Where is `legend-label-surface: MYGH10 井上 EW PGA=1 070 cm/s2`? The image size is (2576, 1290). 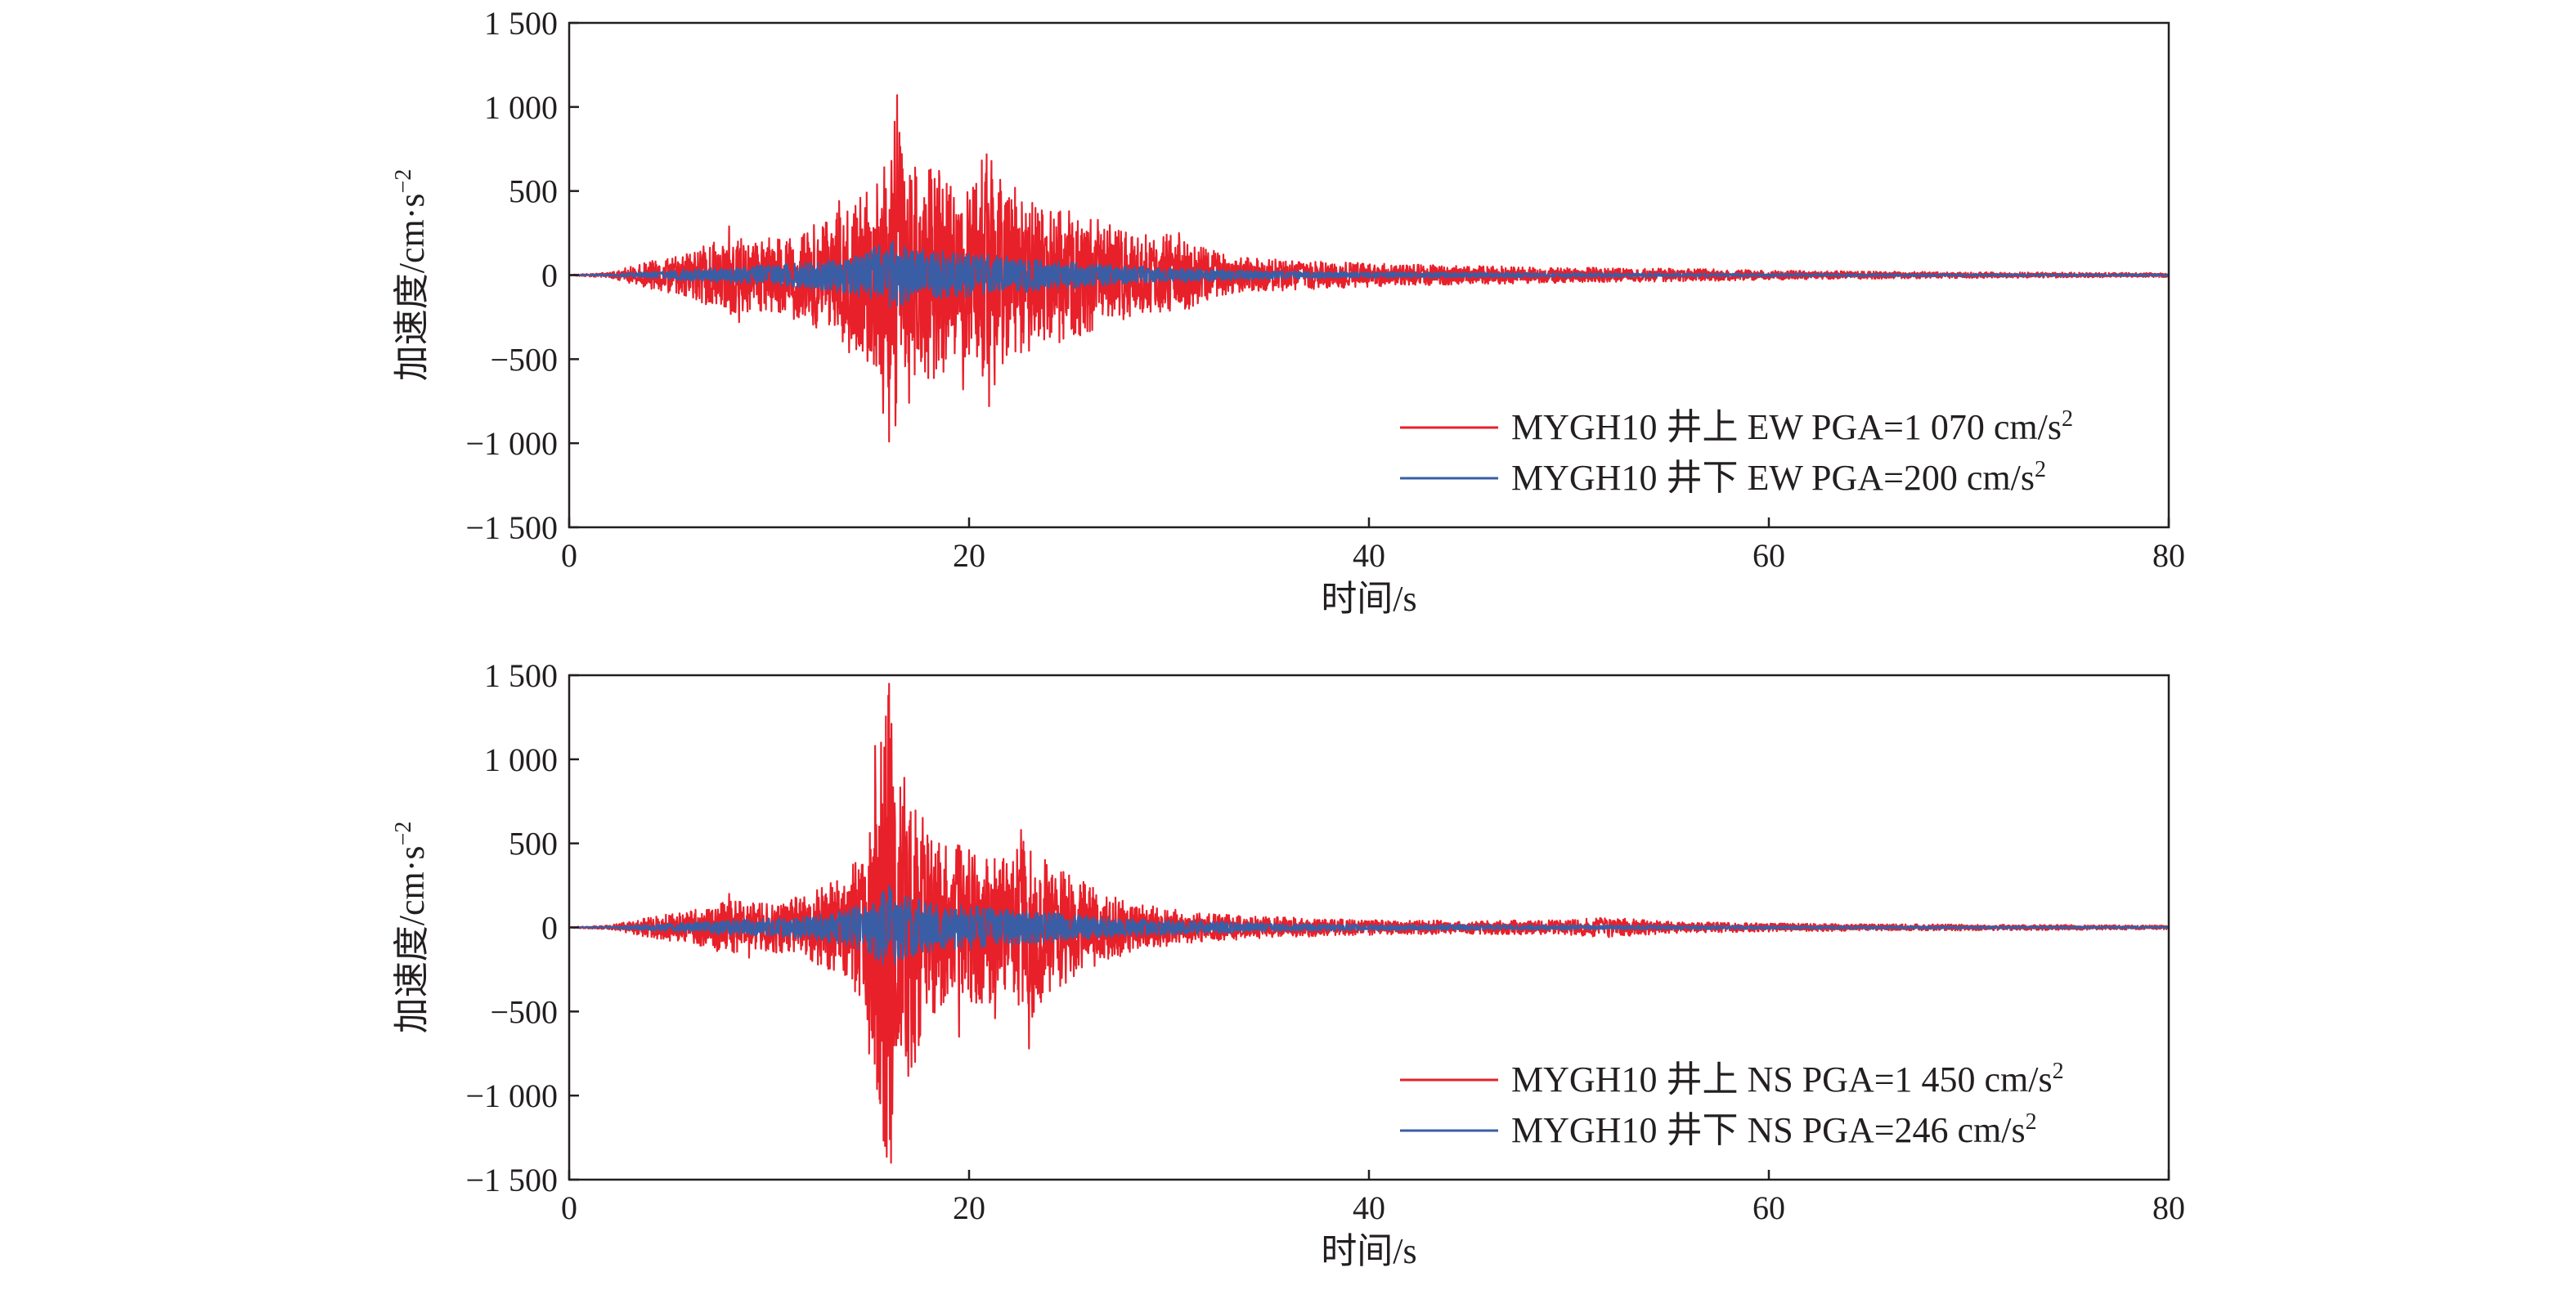
legend-label-surface: MYGH10 井上 EW PGA=1 070 cm/s2 is located at coordinates (1792, 426).